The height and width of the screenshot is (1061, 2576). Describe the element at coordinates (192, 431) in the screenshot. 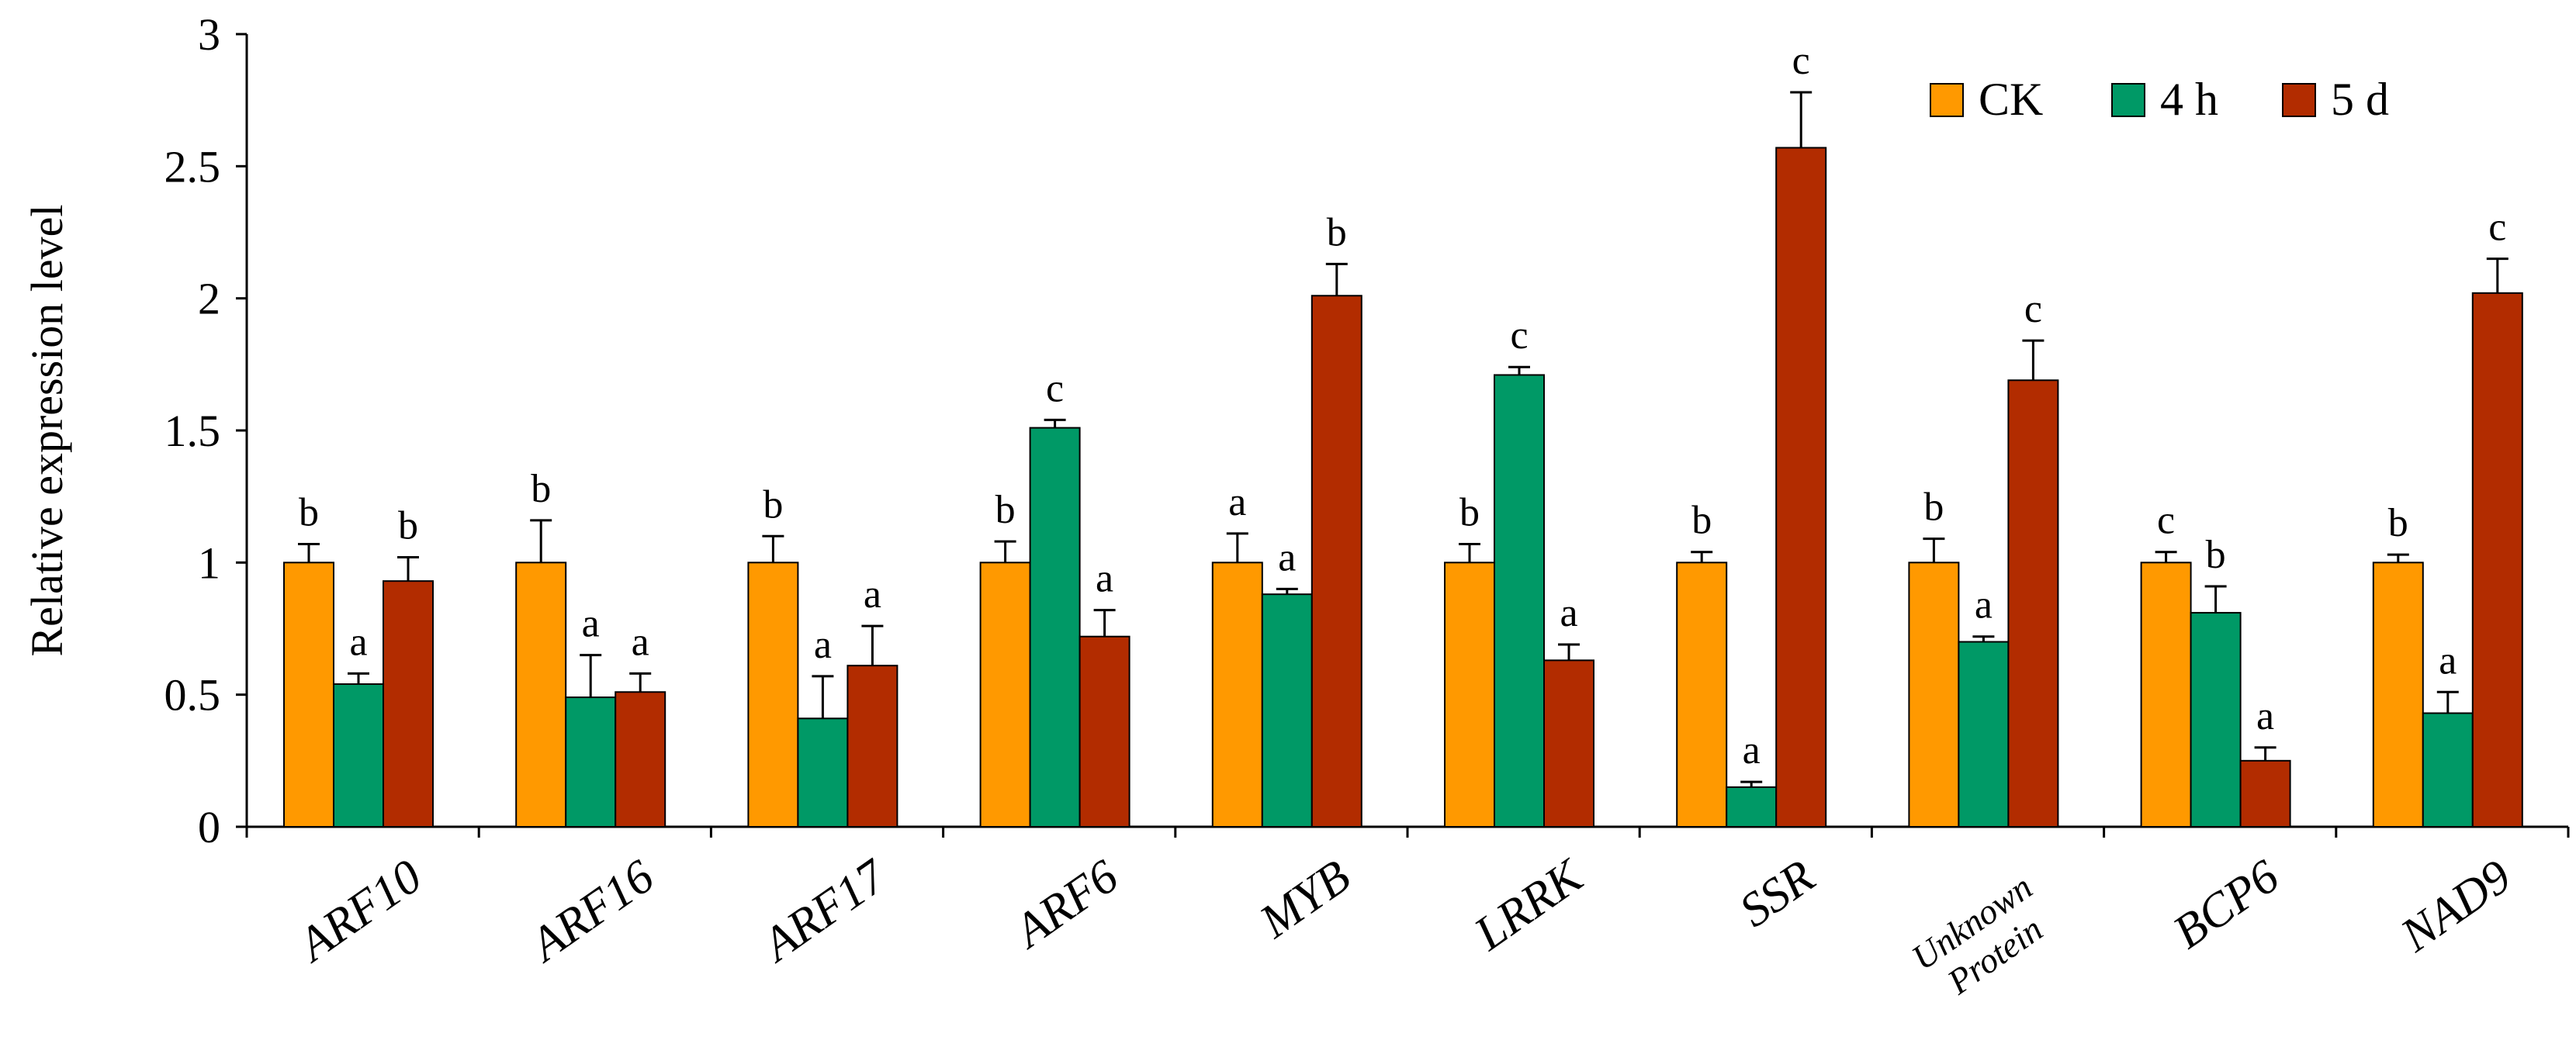

I see `y-tick-label: 1.5` at that location.